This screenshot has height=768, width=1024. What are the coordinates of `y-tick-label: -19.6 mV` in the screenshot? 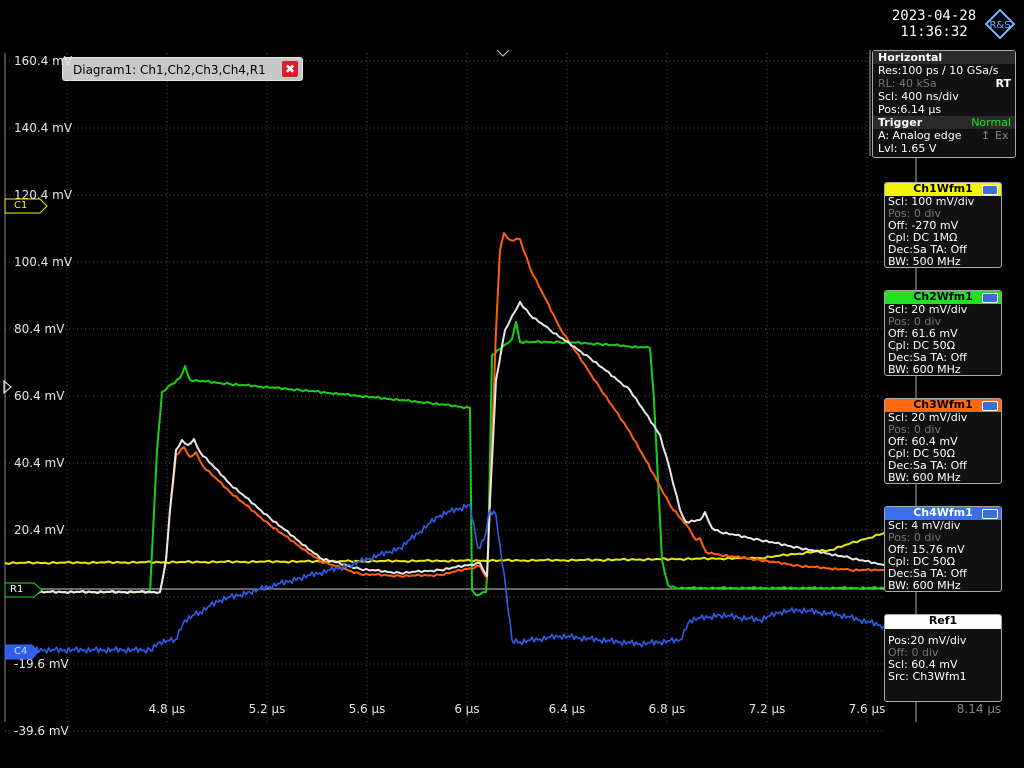 It's located at (41, 664).